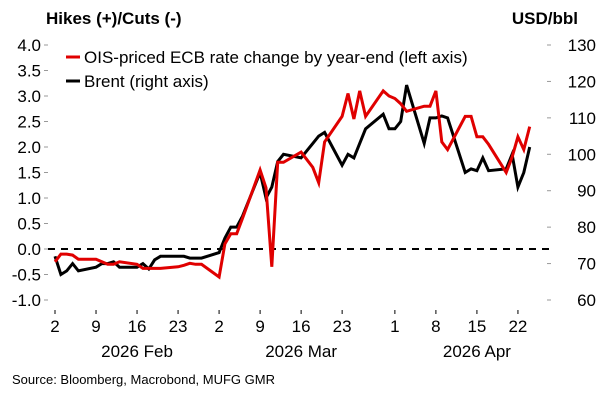 The image size is (600, 400). What do you see at coordinates (435, 326) in the screenshot?
I see `x-tick-label: 8` at bounding box center [435, 326].